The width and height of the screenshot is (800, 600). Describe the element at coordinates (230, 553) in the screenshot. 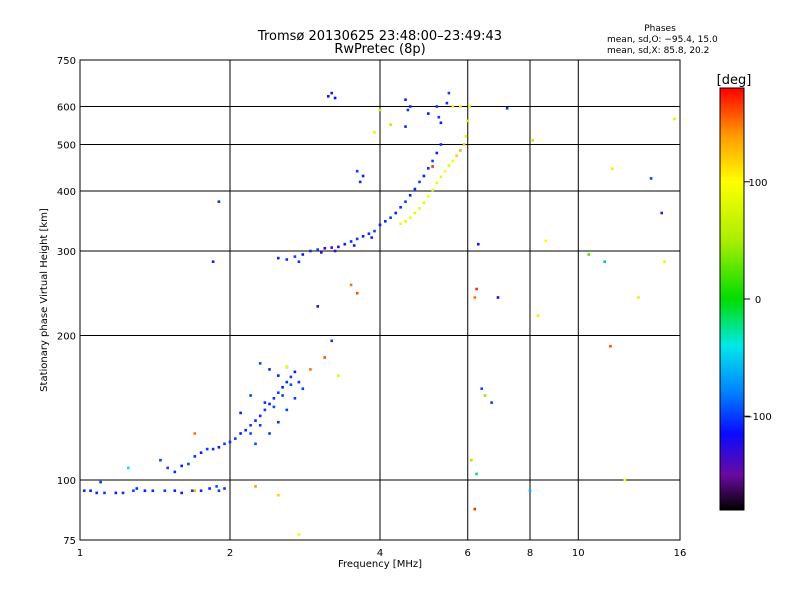

I see `x-tick-label: 2` at that location.